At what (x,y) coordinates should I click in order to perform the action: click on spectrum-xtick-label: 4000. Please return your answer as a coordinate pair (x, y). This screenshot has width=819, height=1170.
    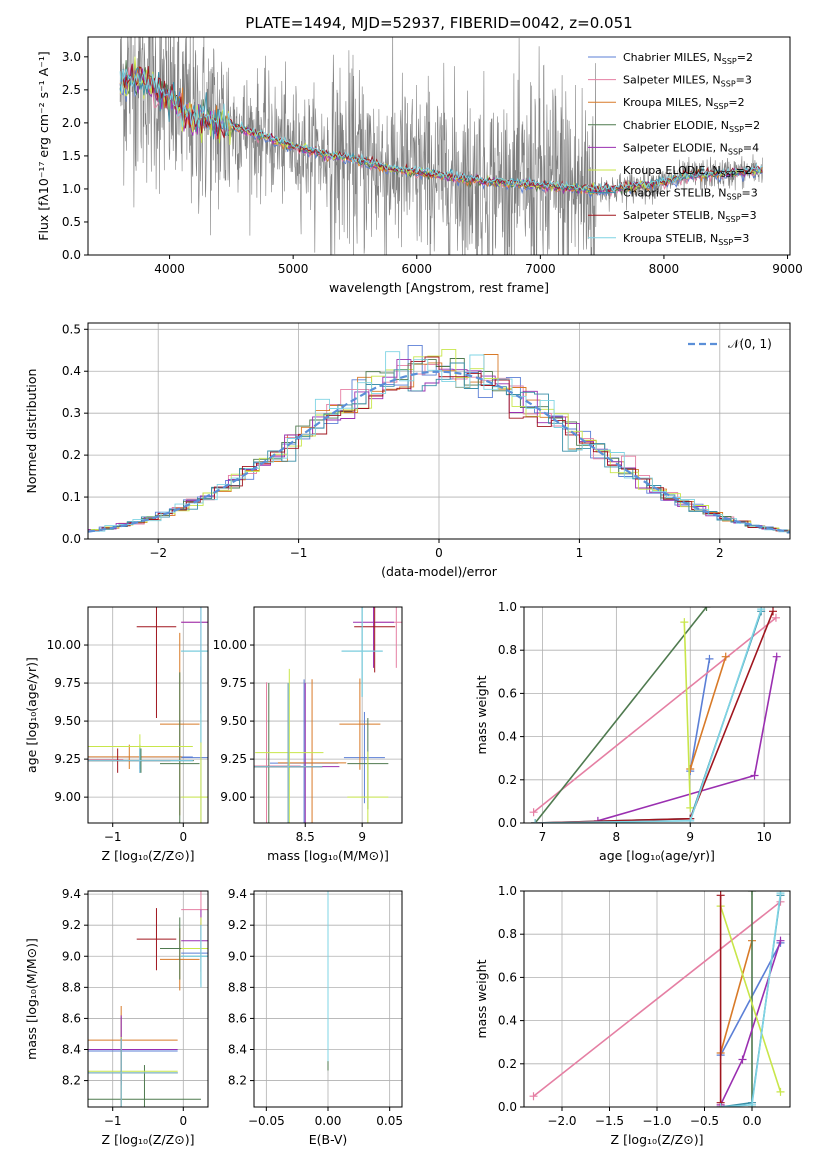
    Looking at the image, I should click on (169, 269).